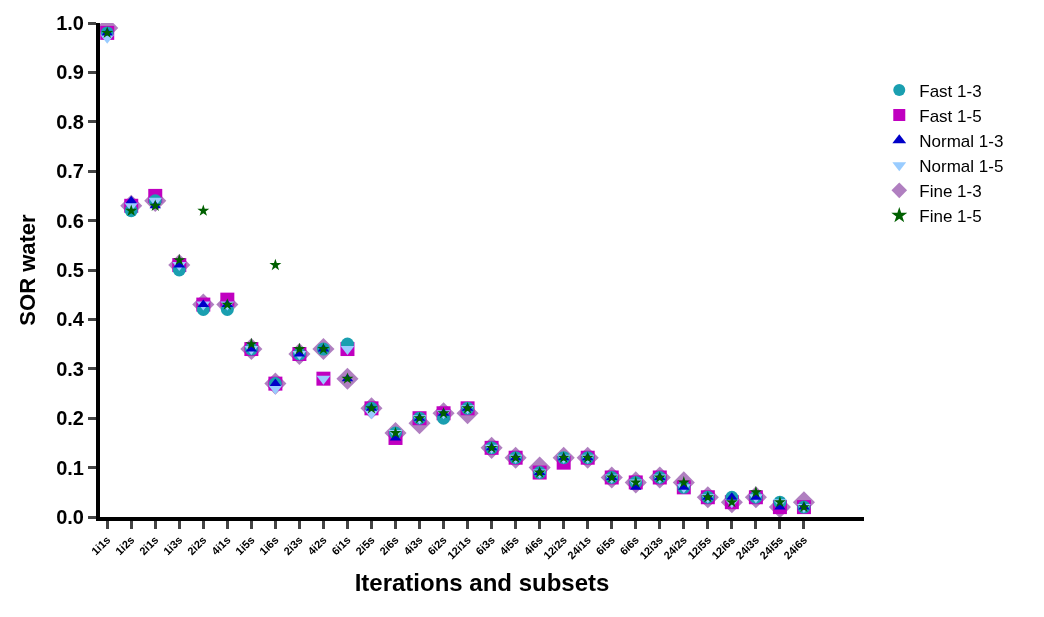 Image resolution: width=1044 pixels, height=617 pixels. Describe the element at coordinates (437, 545) in the screenshot. I see `x-tick-label: 6i2s` at that location.